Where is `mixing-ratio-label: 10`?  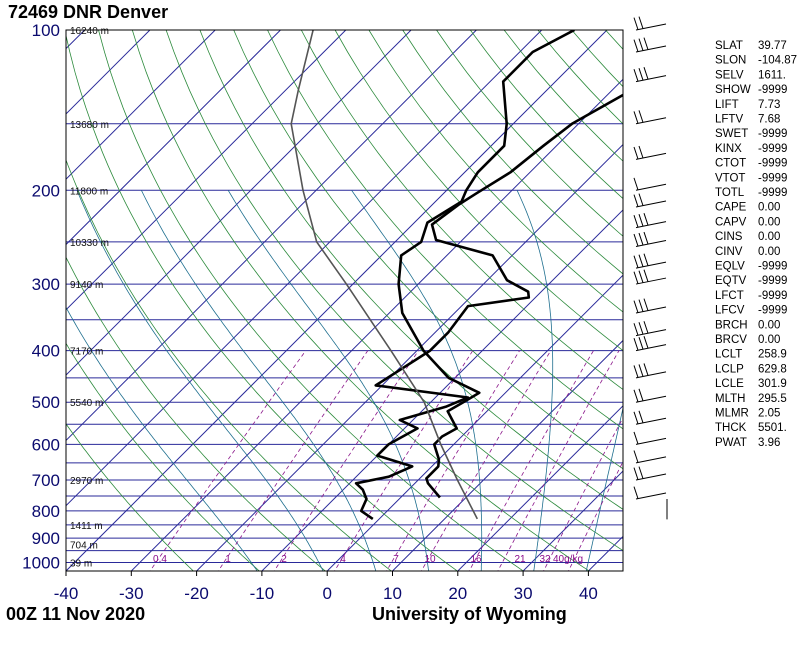
mixing-ratio-label: 10 is located at coordinates (430, 559).